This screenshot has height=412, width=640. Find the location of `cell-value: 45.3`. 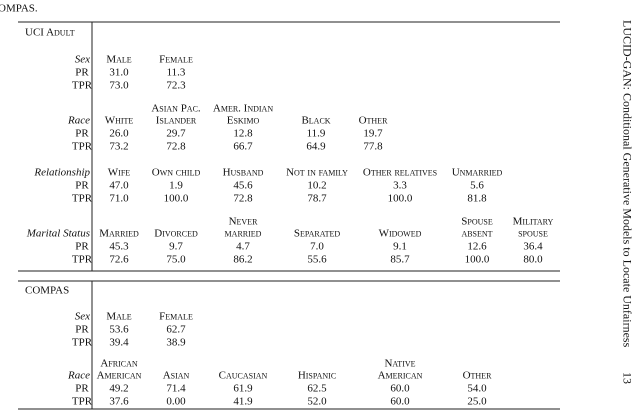

cell-value: 45.3 is located at coordinates (119, 247).